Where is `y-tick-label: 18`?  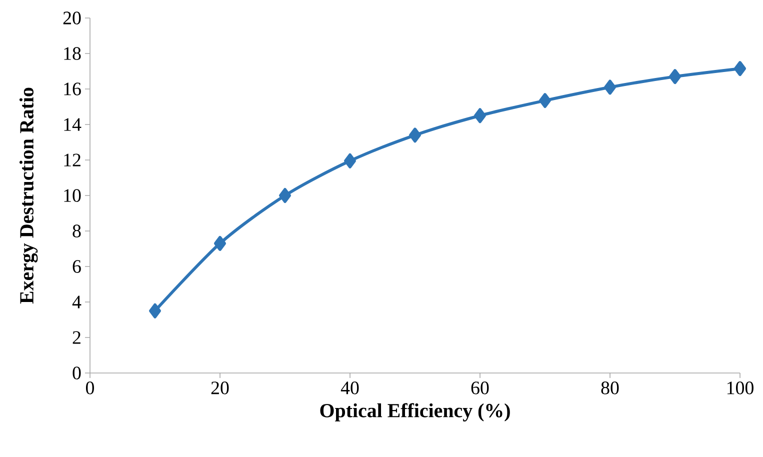 y-tick-label: 18 is located at coordinates (72, 53).